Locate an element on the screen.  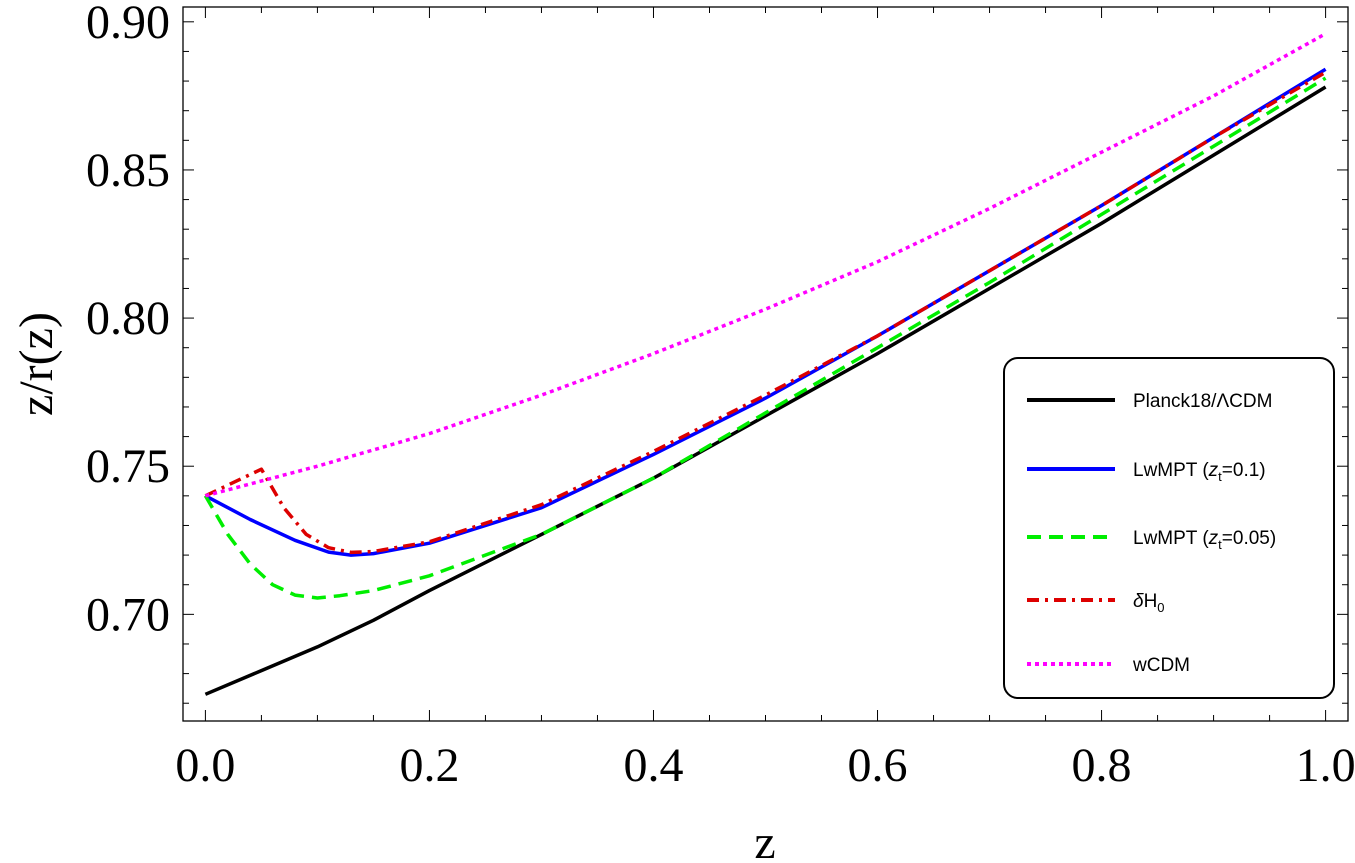
legend-label: LwMPT (zt=0.05) is located at coordinates (1204, 540).